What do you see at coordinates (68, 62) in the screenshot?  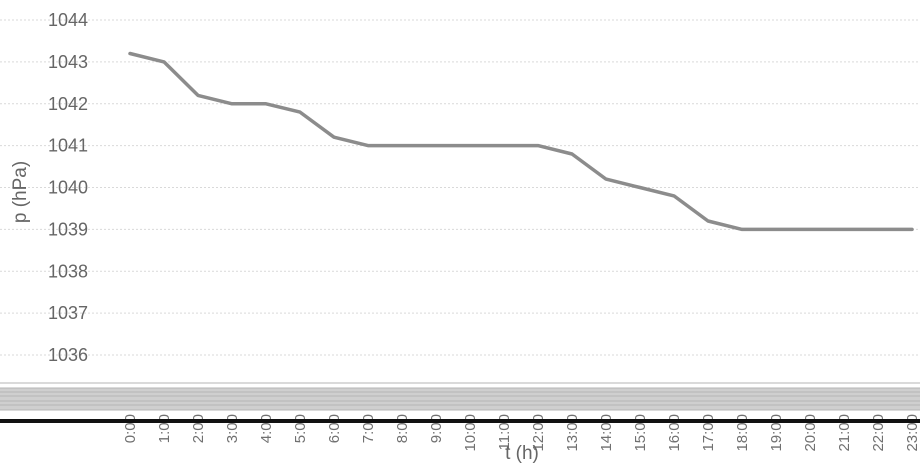 I see `y-tick-label: 1043` at bounding box center [68, 62].